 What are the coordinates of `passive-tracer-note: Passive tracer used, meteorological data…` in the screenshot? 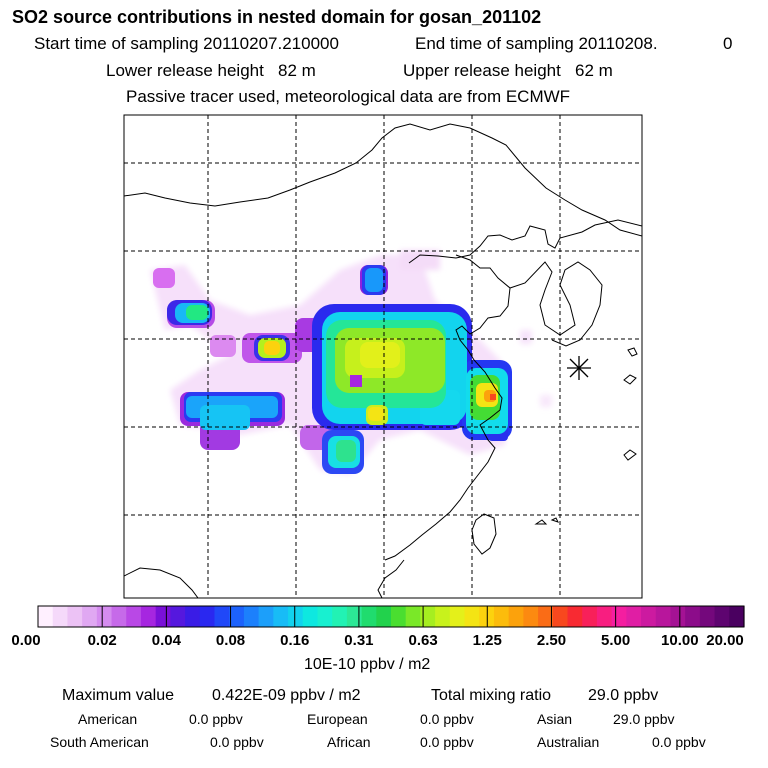 It's located at (348, 96).